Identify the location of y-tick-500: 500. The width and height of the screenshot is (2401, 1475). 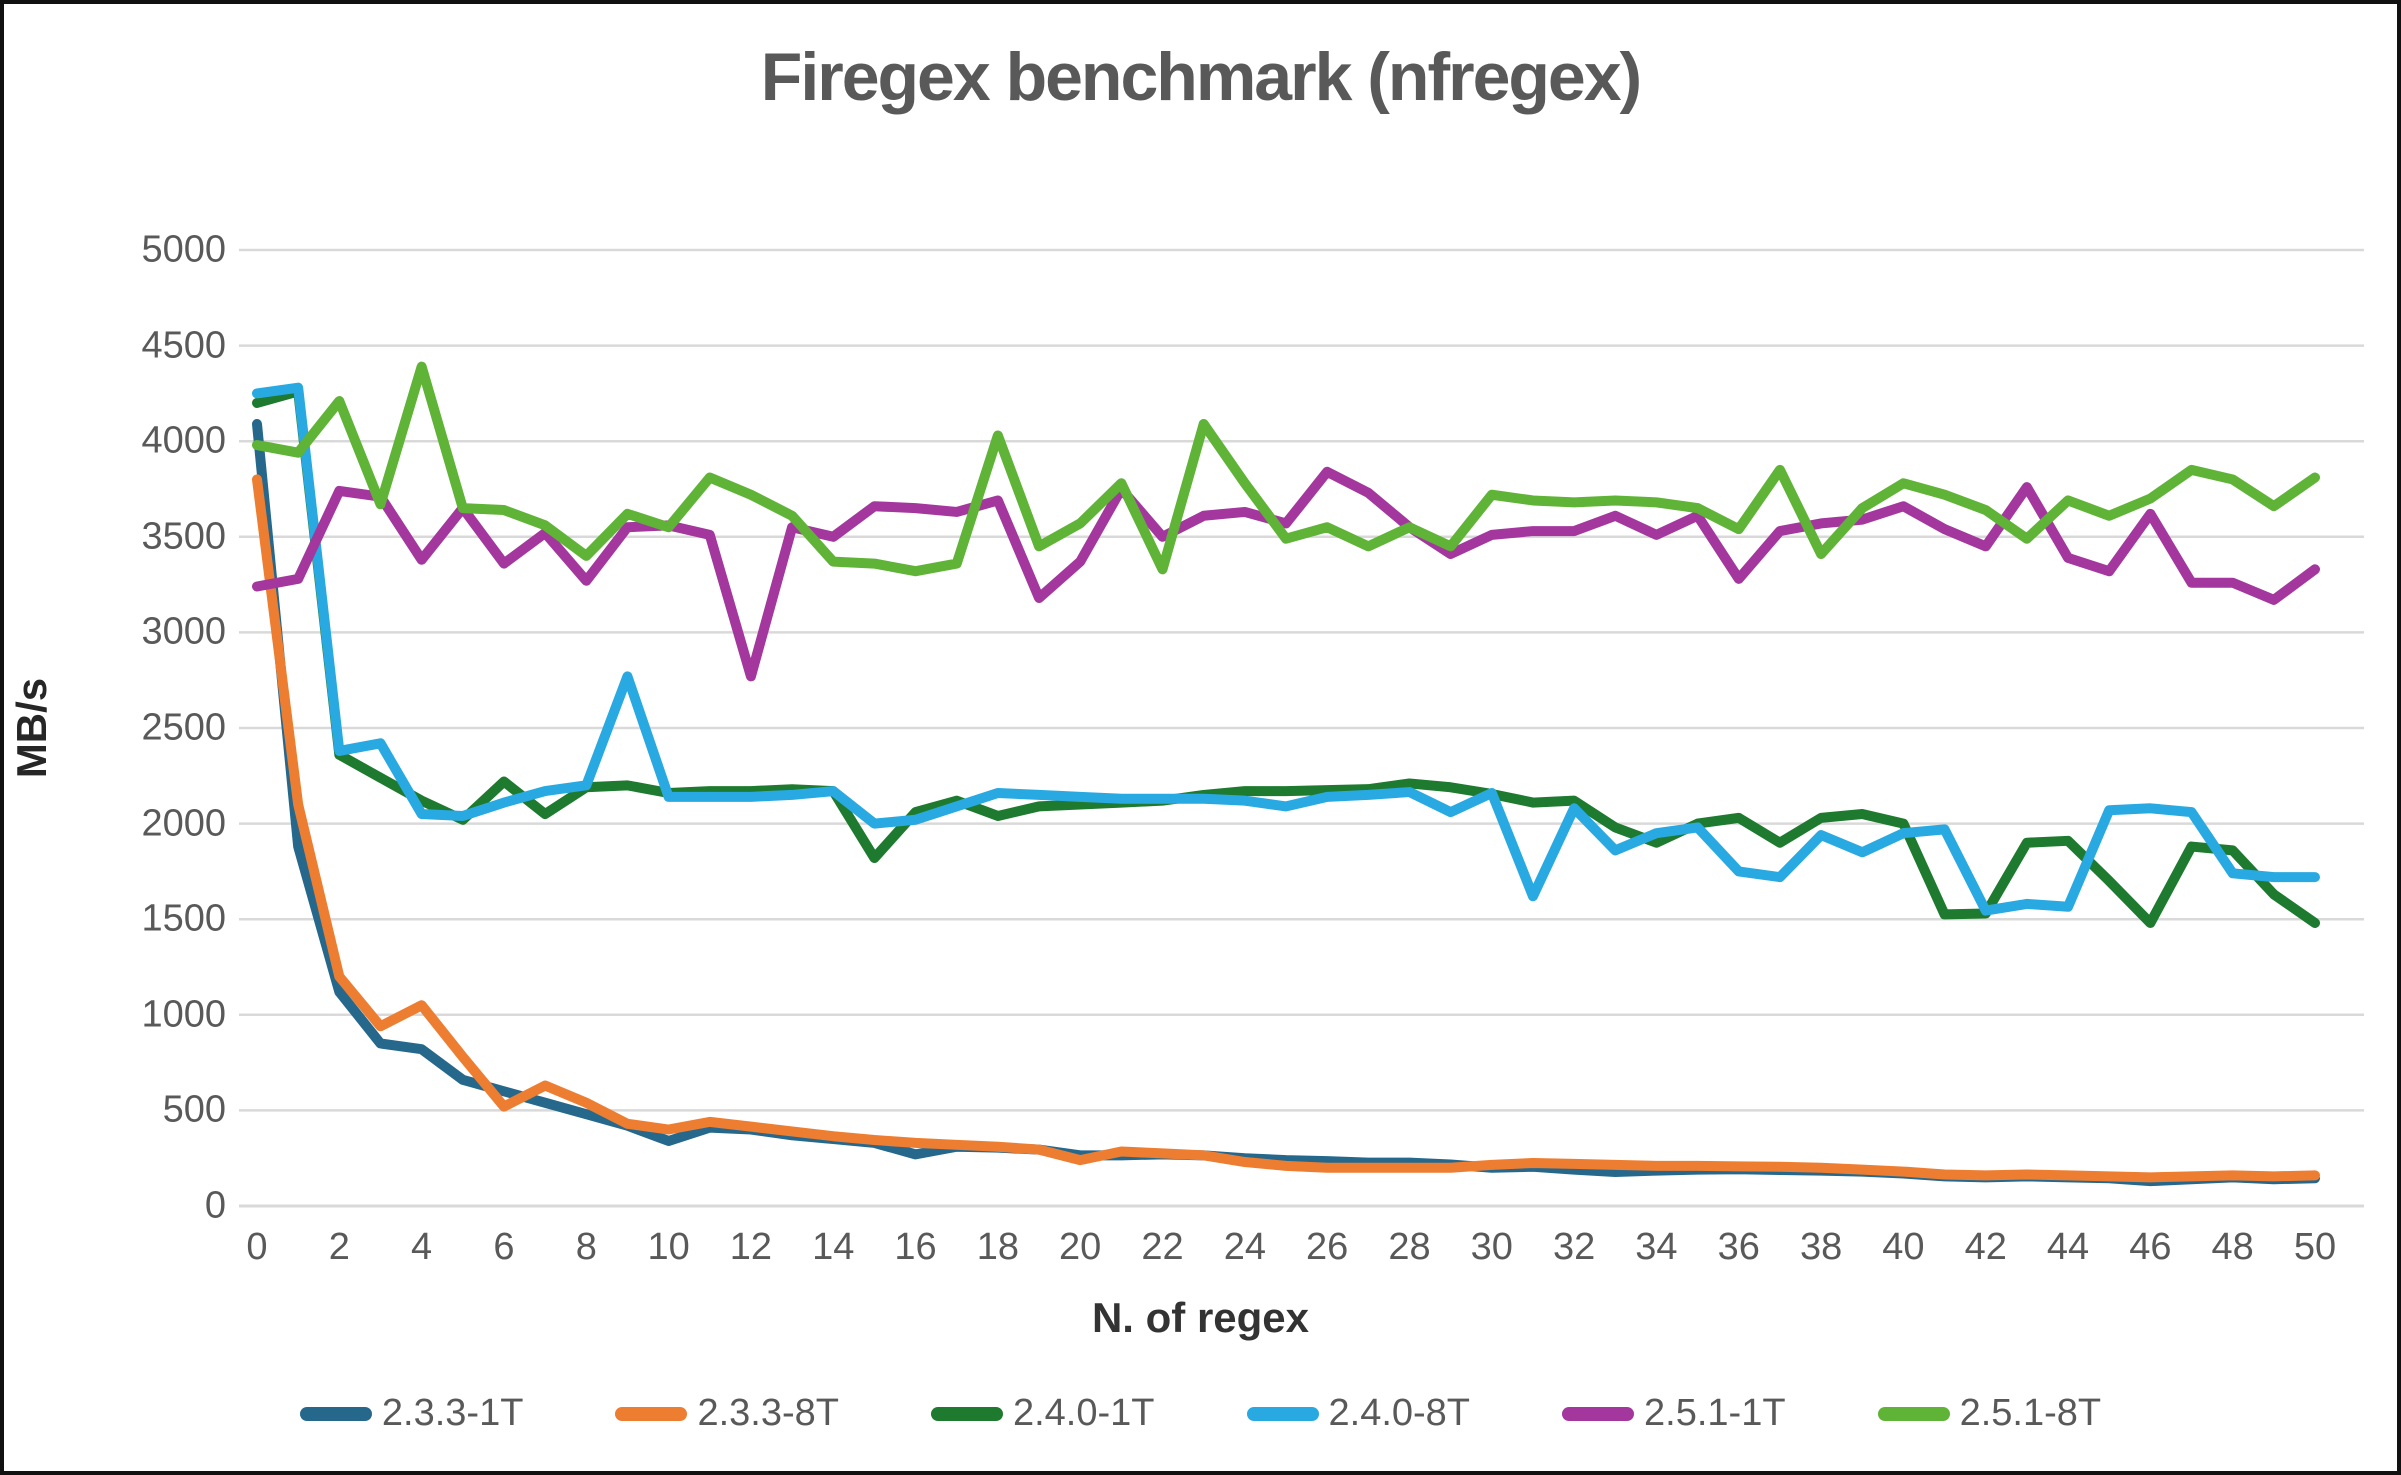
(194, 1109).